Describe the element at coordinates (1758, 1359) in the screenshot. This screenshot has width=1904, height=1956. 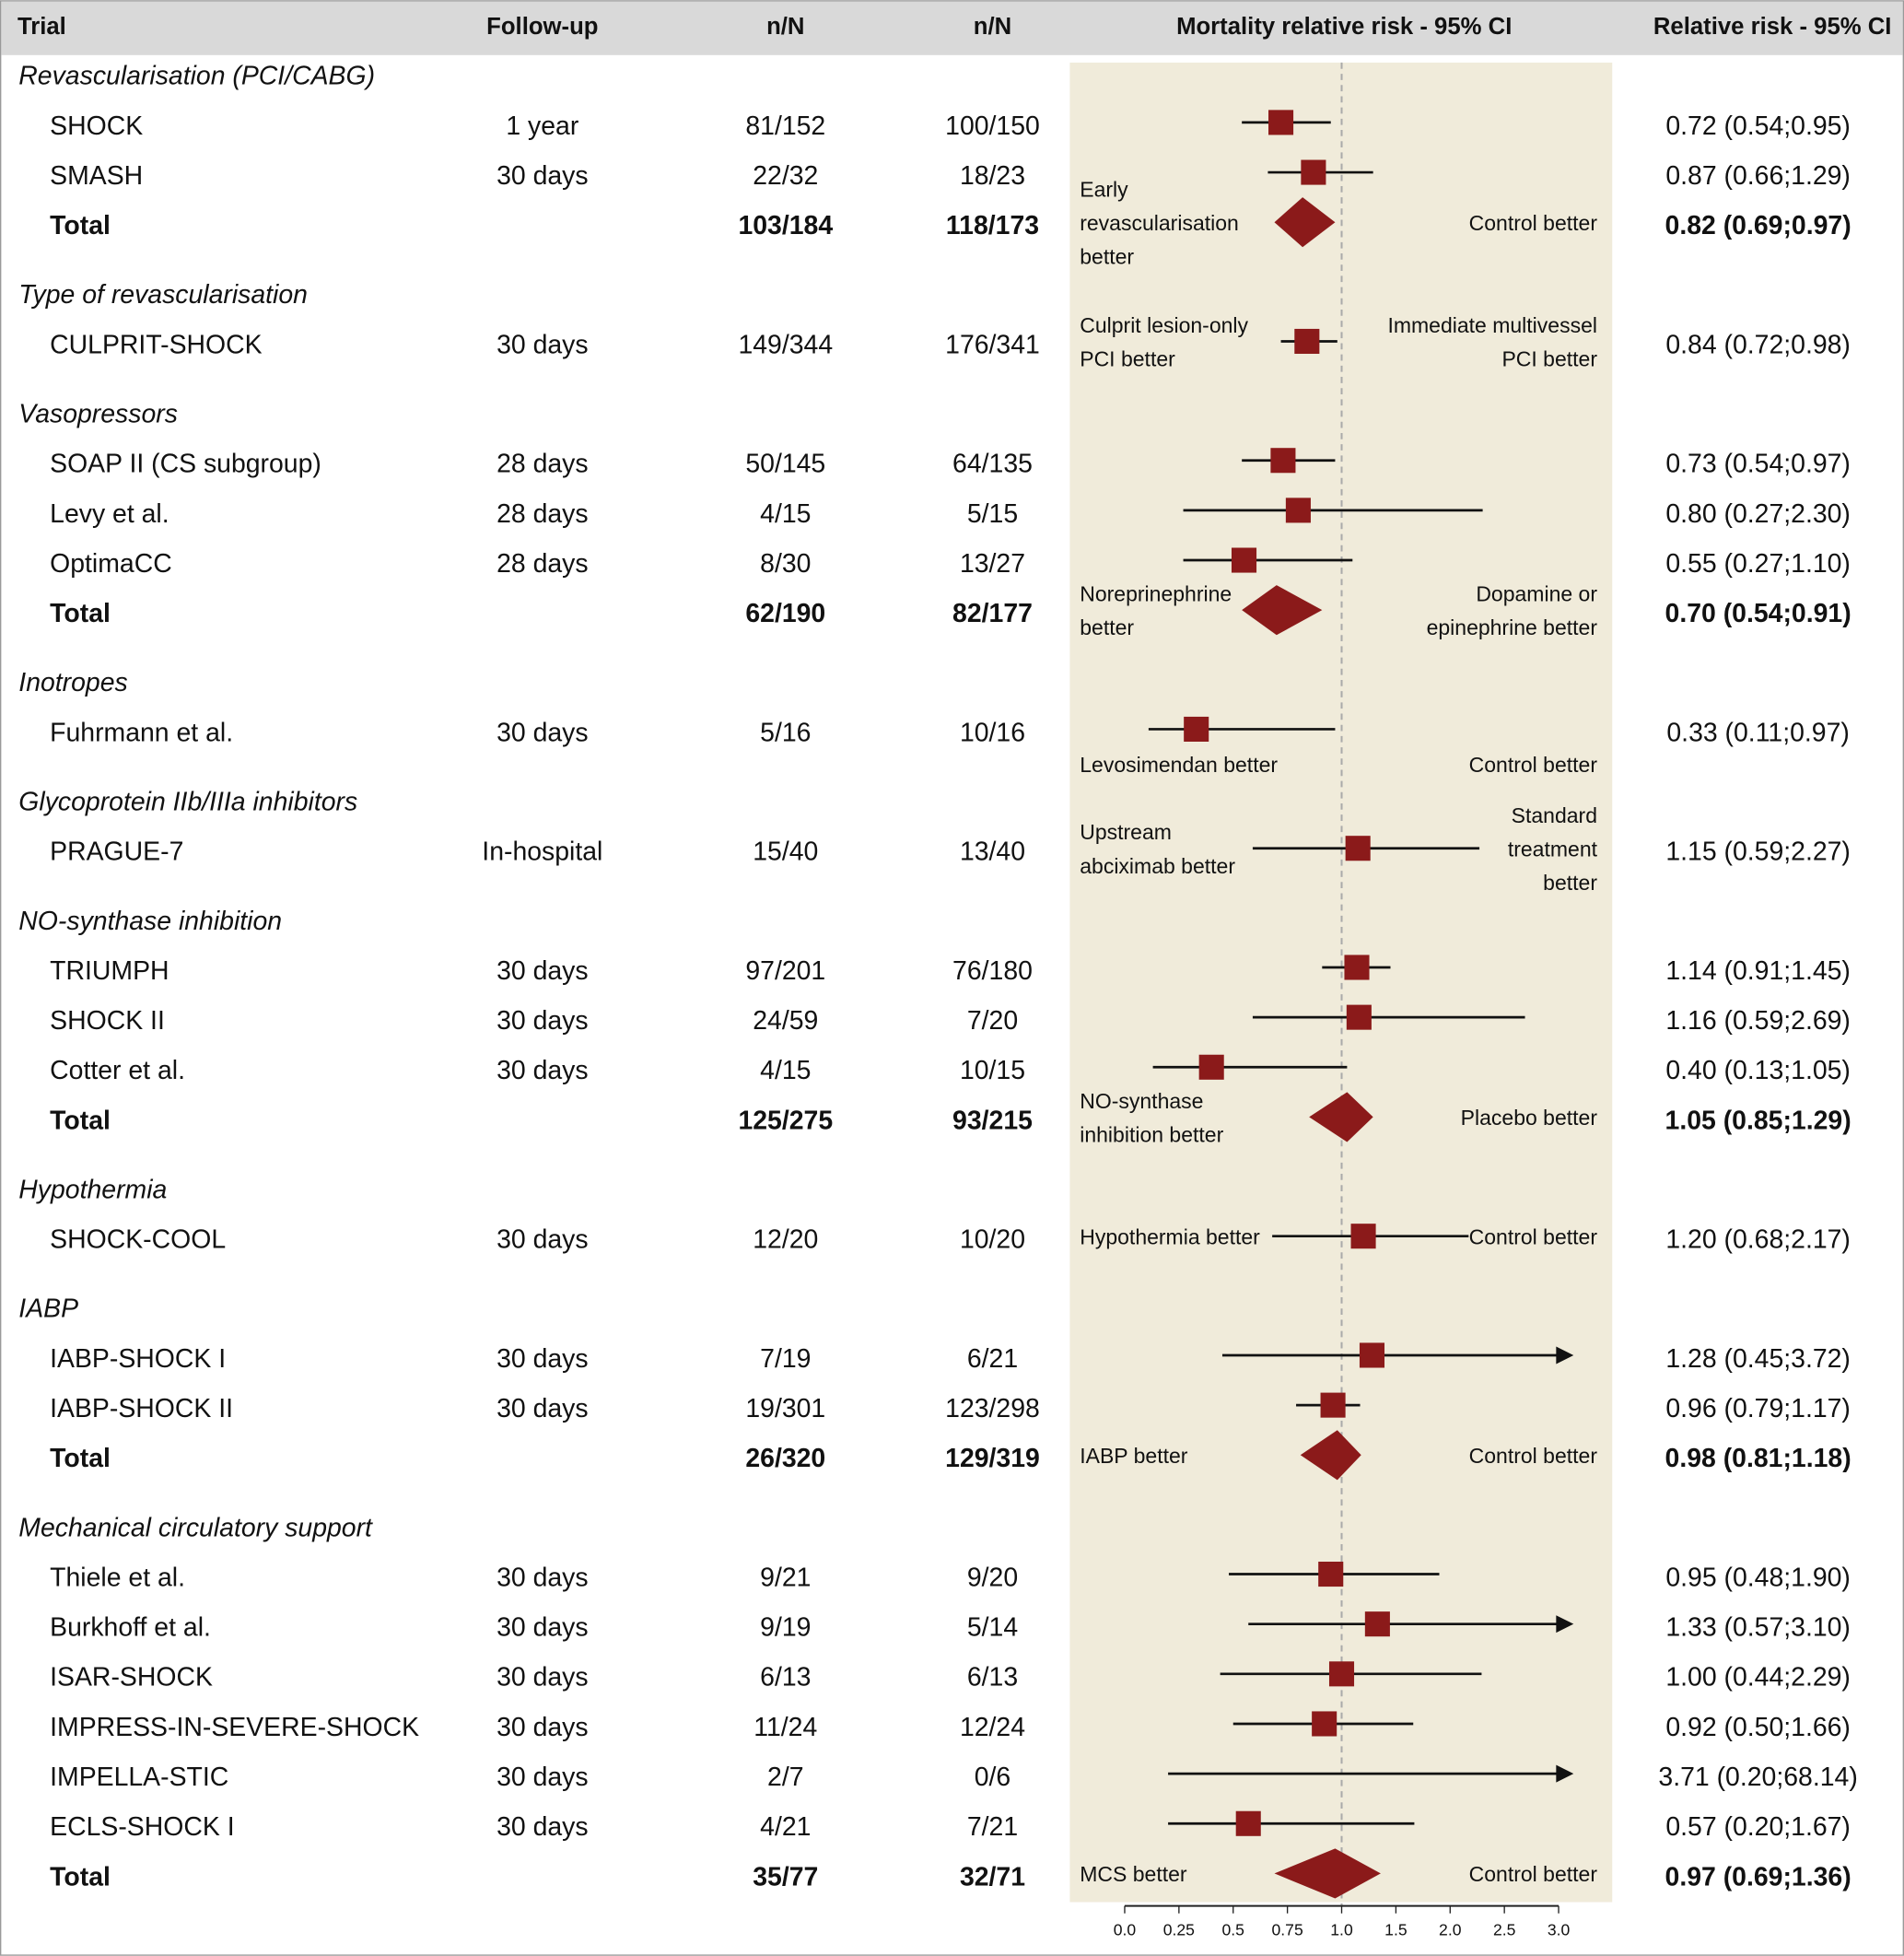
I see `relative-risk-label: 1.28 (0.45;3.72)` at that location.